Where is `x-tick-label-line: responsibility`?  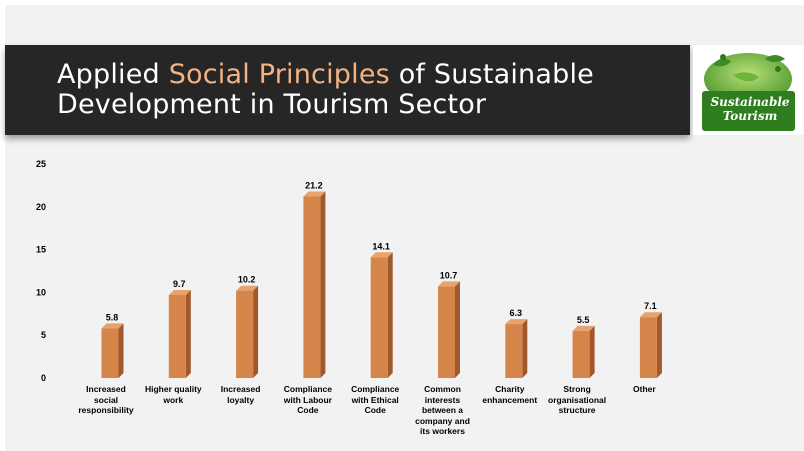
x-tick-label-line: responsibility is located at coordinates (106, 410).